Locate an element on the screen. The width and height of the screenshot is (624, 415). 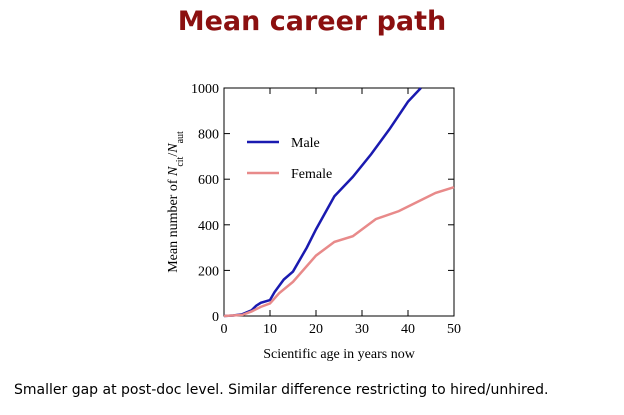
y-tick-label: 200 is located at coordinates (208, 271).